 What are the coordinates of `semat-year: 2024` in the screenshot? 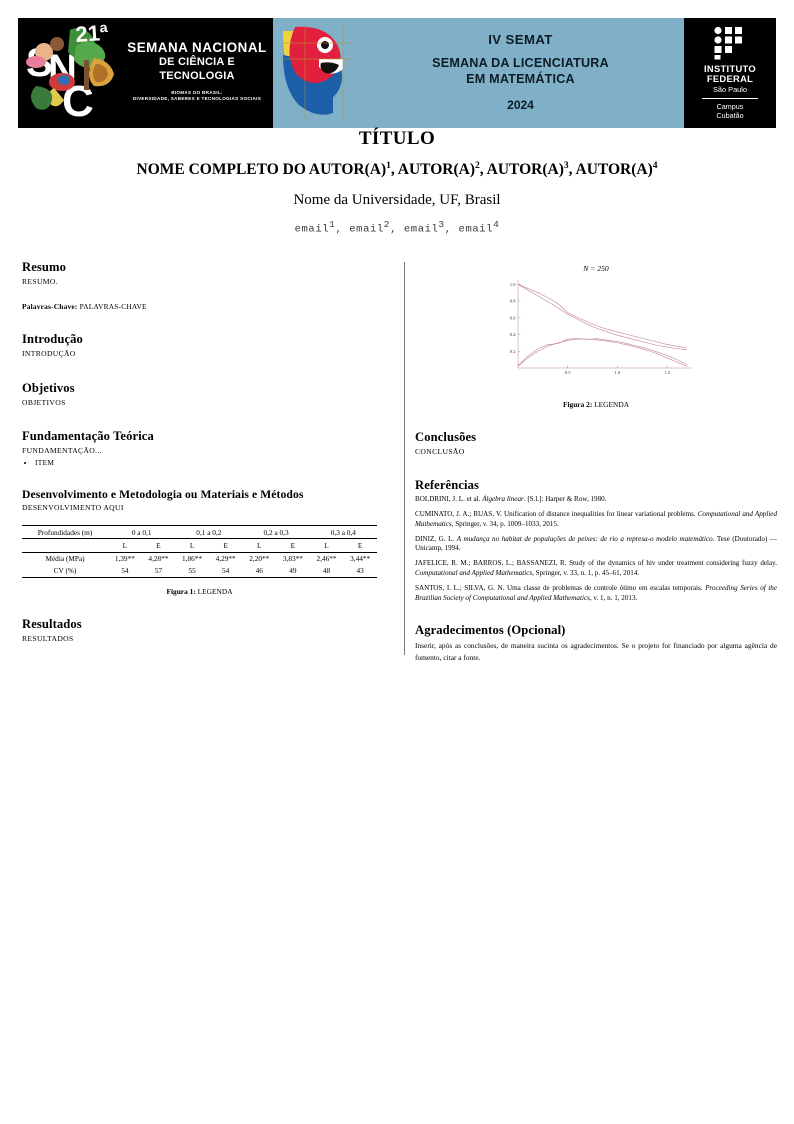 It's located at (520, 105).